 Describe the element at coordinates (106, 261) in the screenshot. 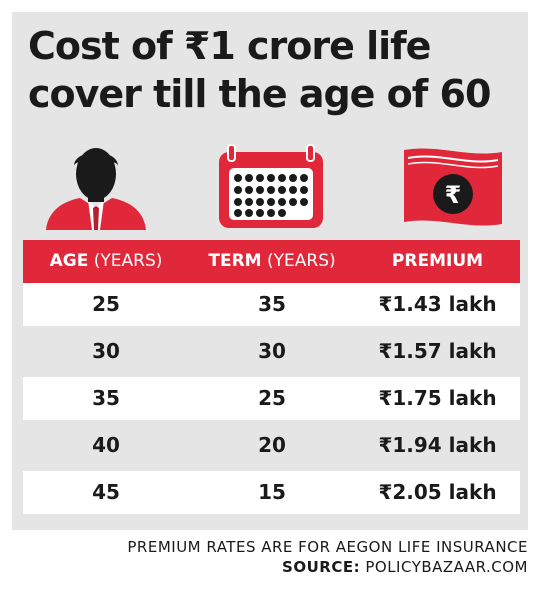

I see `column-header-age: AGE (YEARS)` at that location.